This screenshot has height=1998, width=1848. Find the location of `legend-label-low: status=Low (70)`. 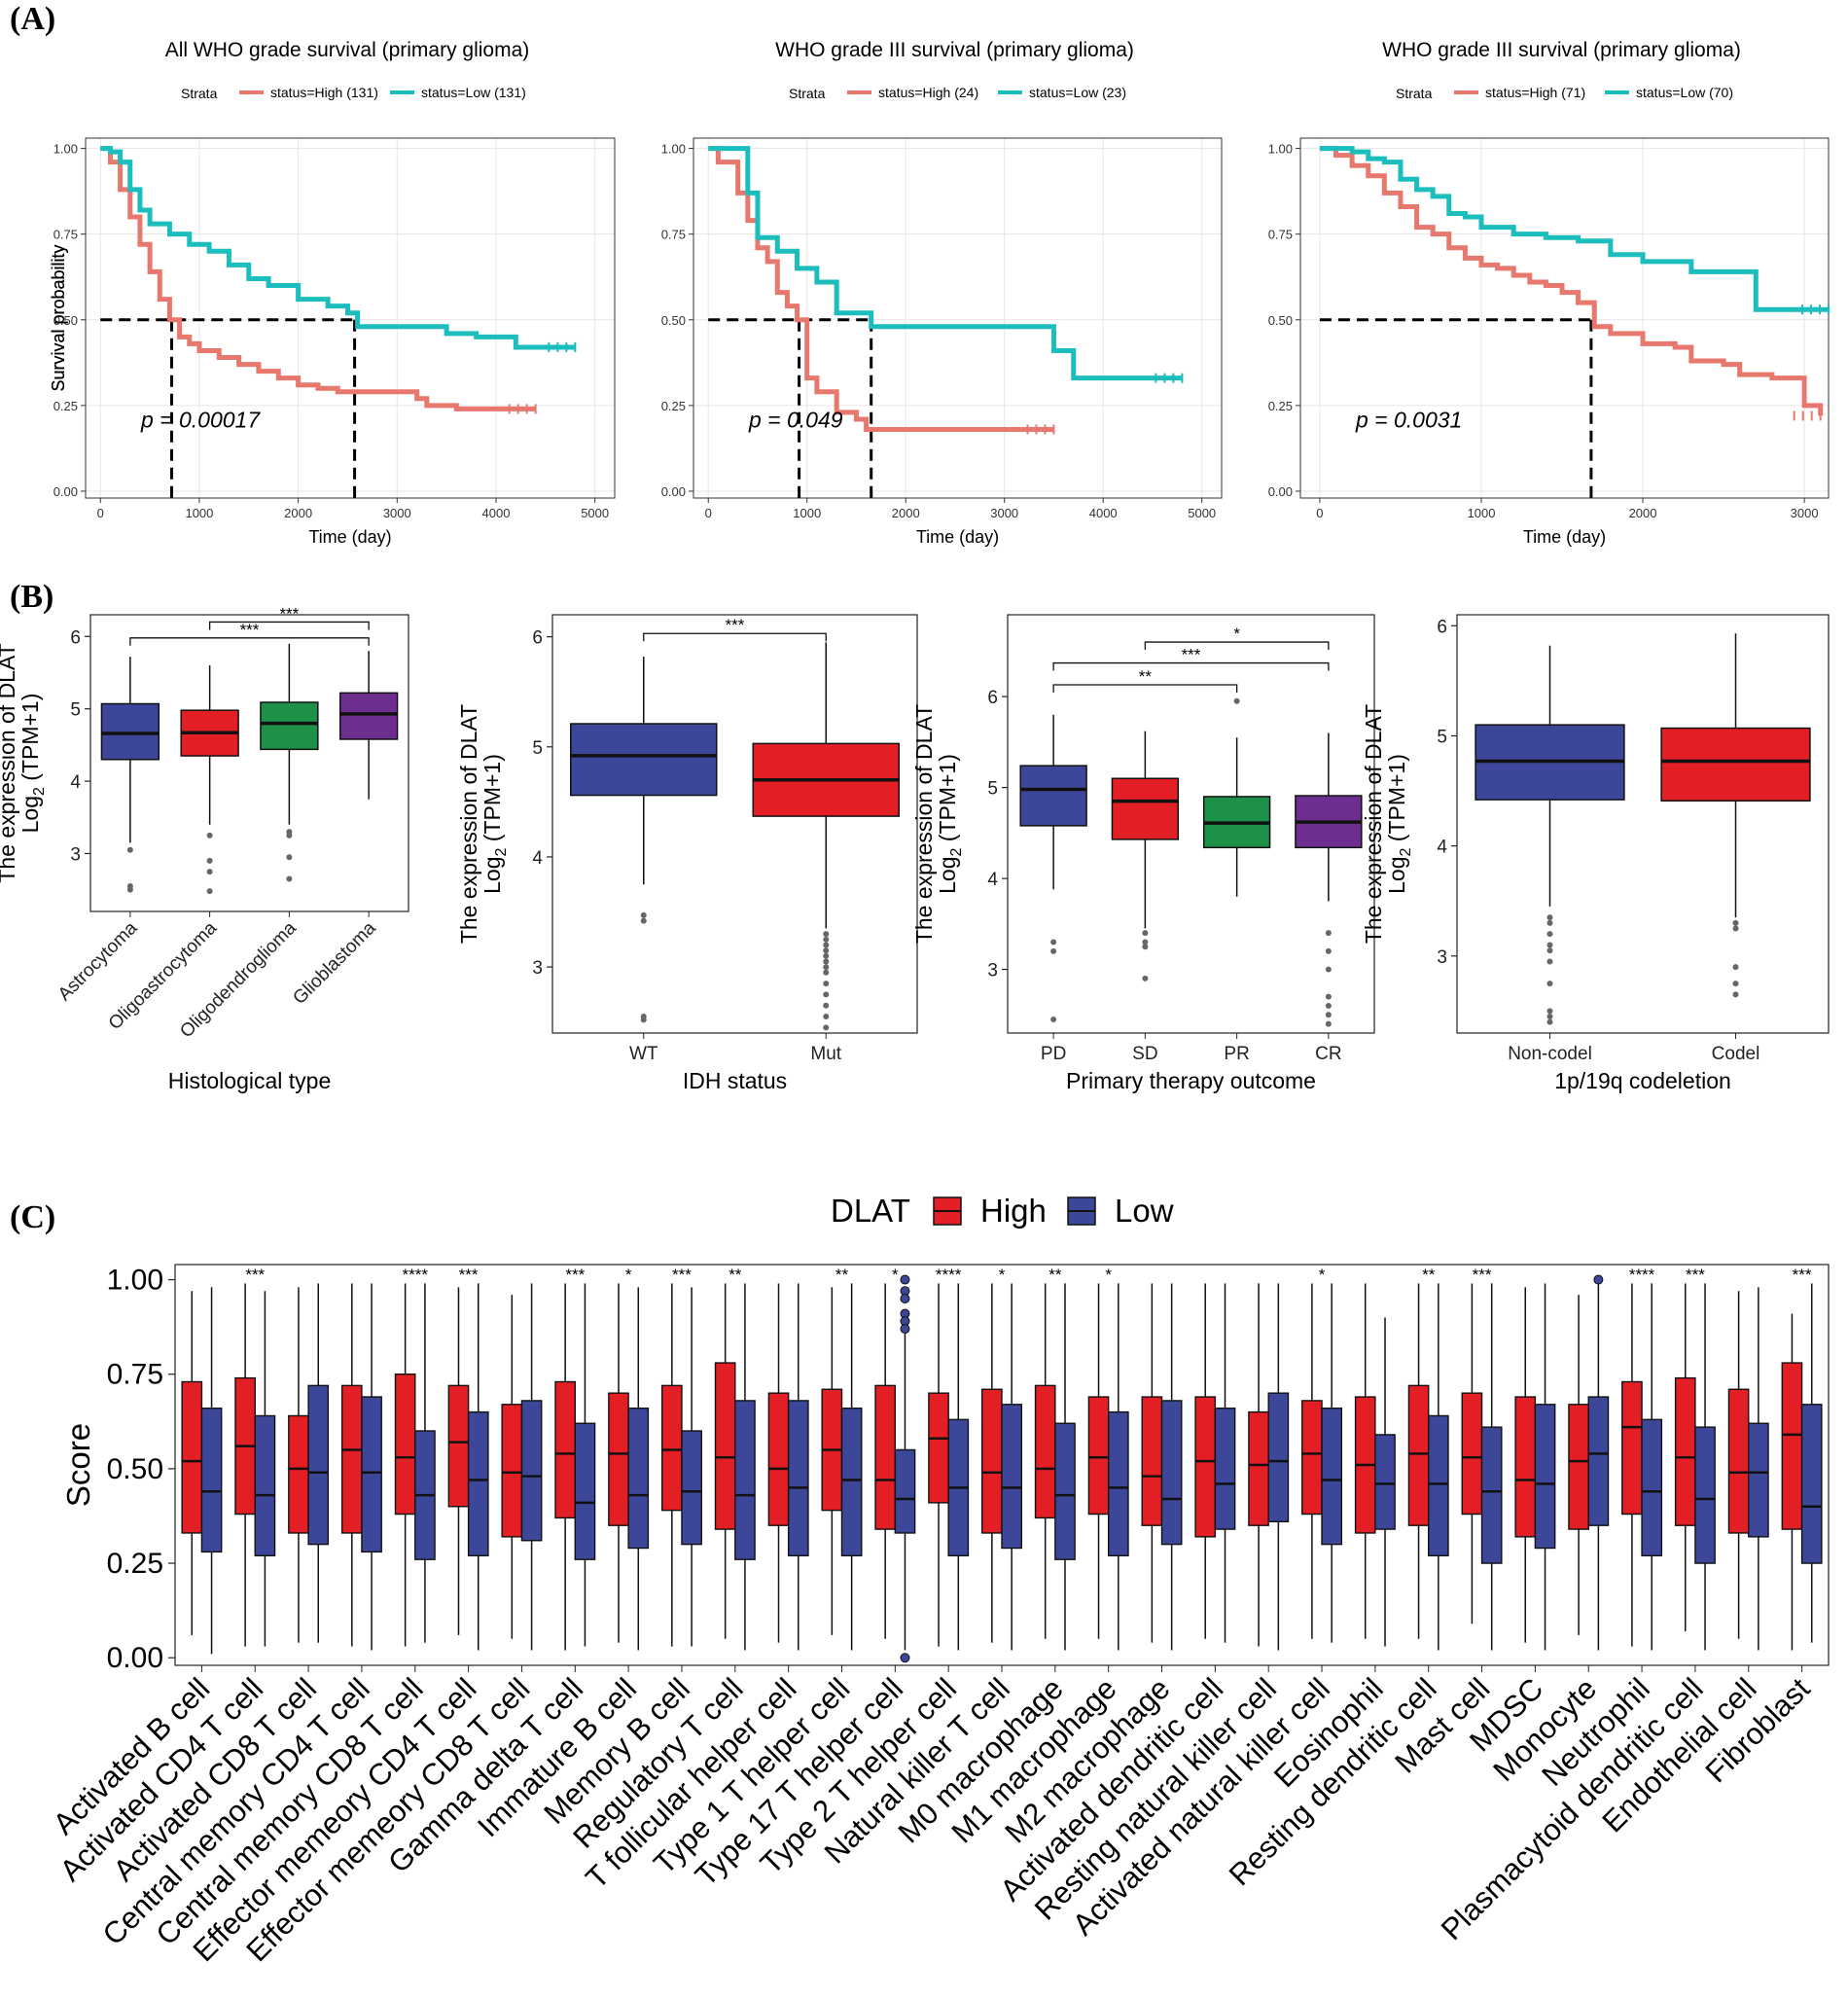

legend-label-low: status=Low (70) is located at coordinates (1684, 92).